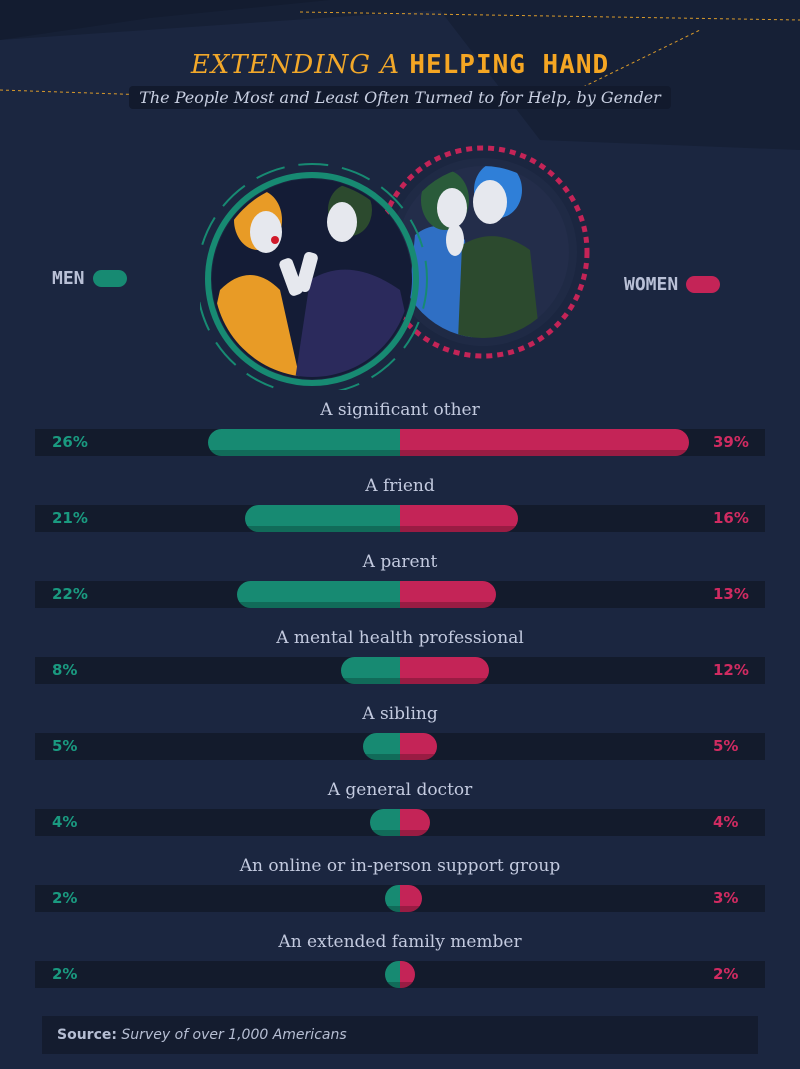  Describe the element at coordinates (65, 822) in the screenshot. I see `men-percent-label: 4%` at that location.